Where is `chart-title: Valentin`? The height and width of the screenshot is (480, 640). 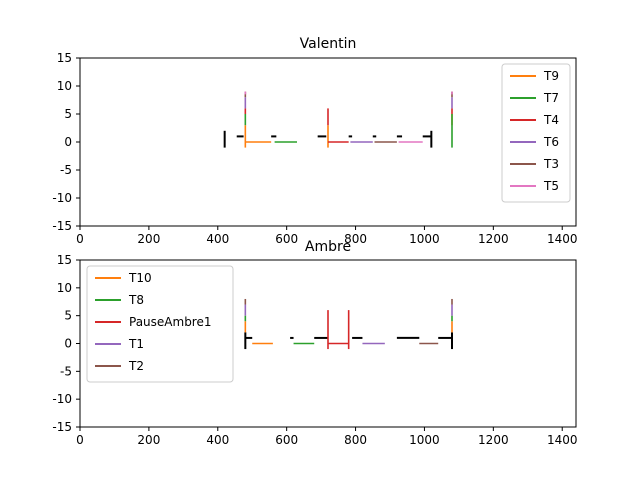 chart-title: Valentin is located at coordinates (328, 44).